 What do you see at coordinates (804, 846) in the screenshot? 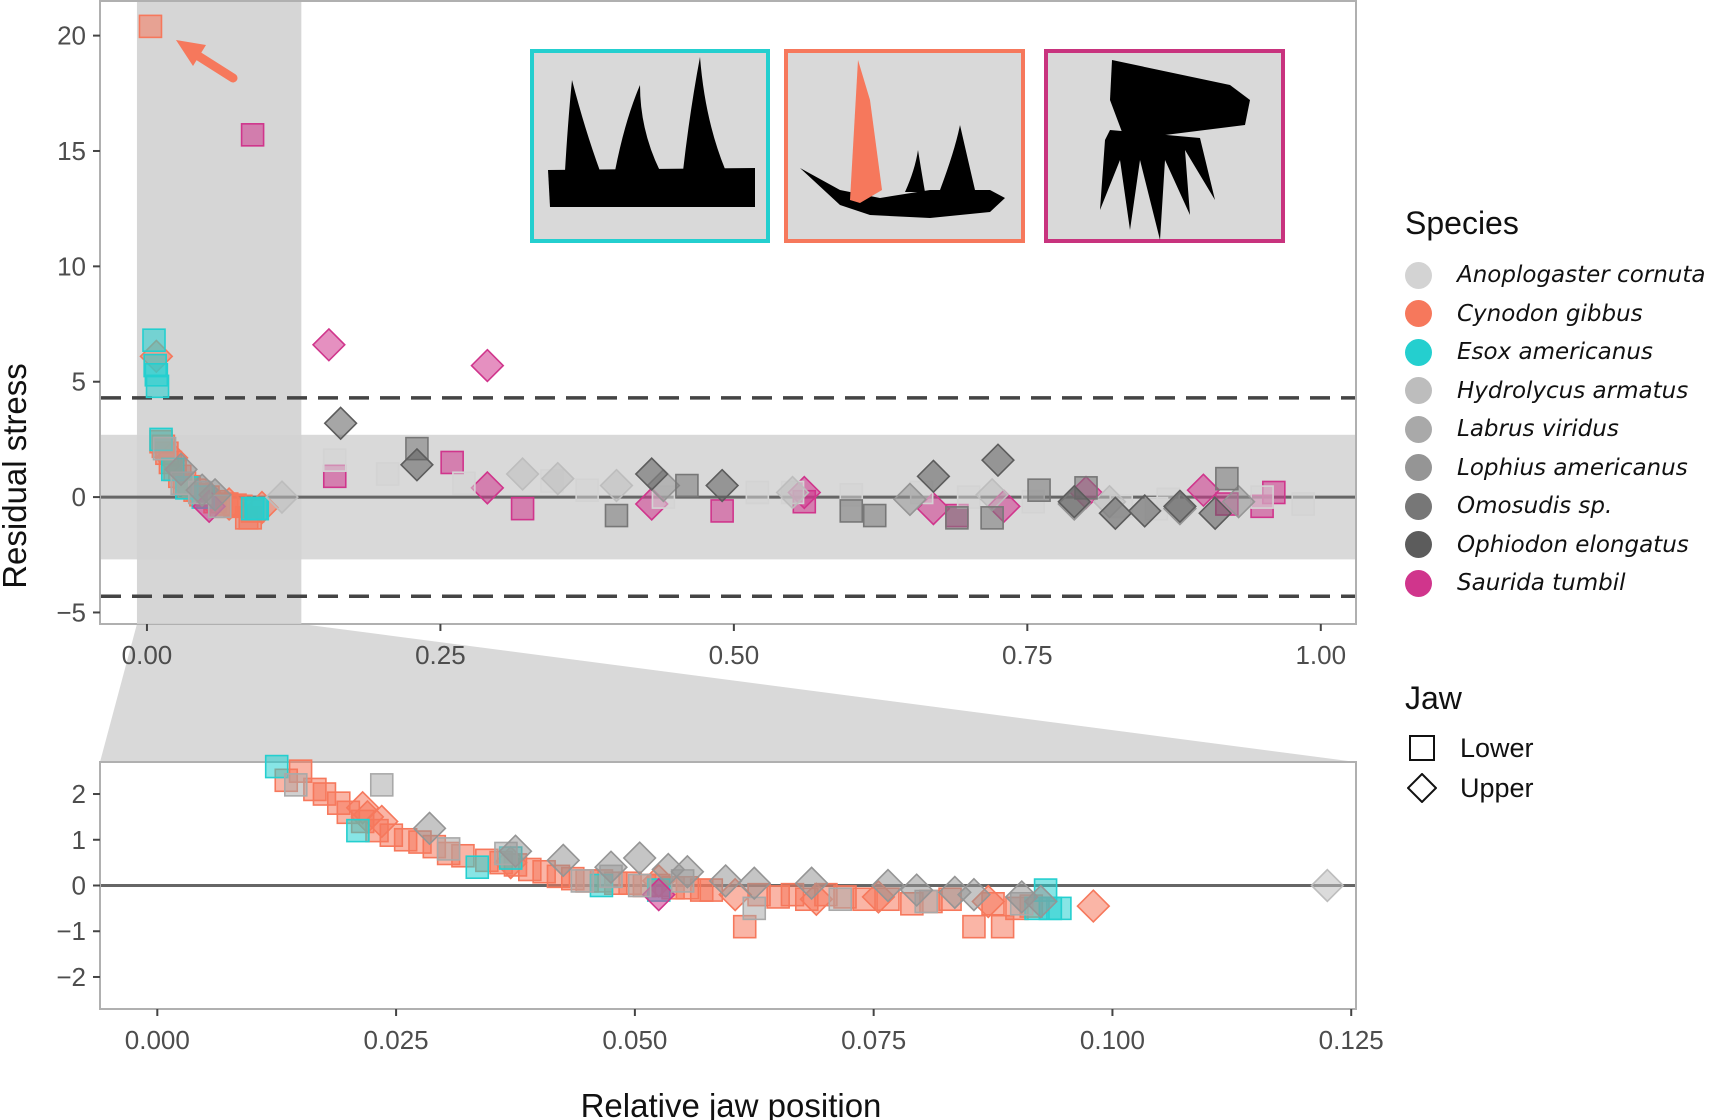
I see `zoom-data-points` at bounding box center [804, 846].